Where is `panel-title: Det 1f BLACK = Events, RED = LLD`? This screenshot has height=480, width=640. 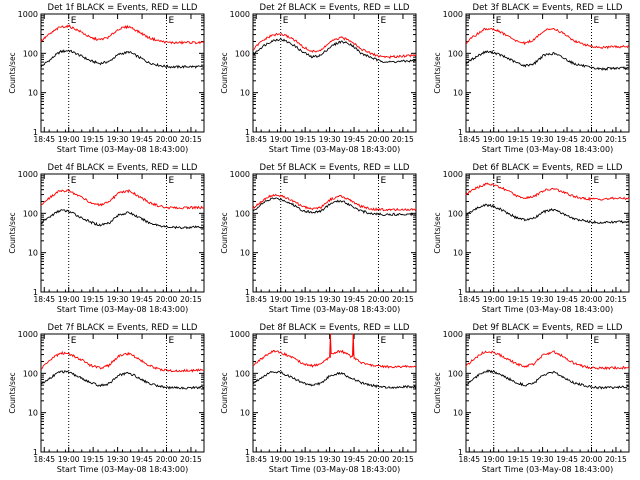 panel-title: Det 1f BLACK = Events, RED = LLD is located at coordinates (123, 8).